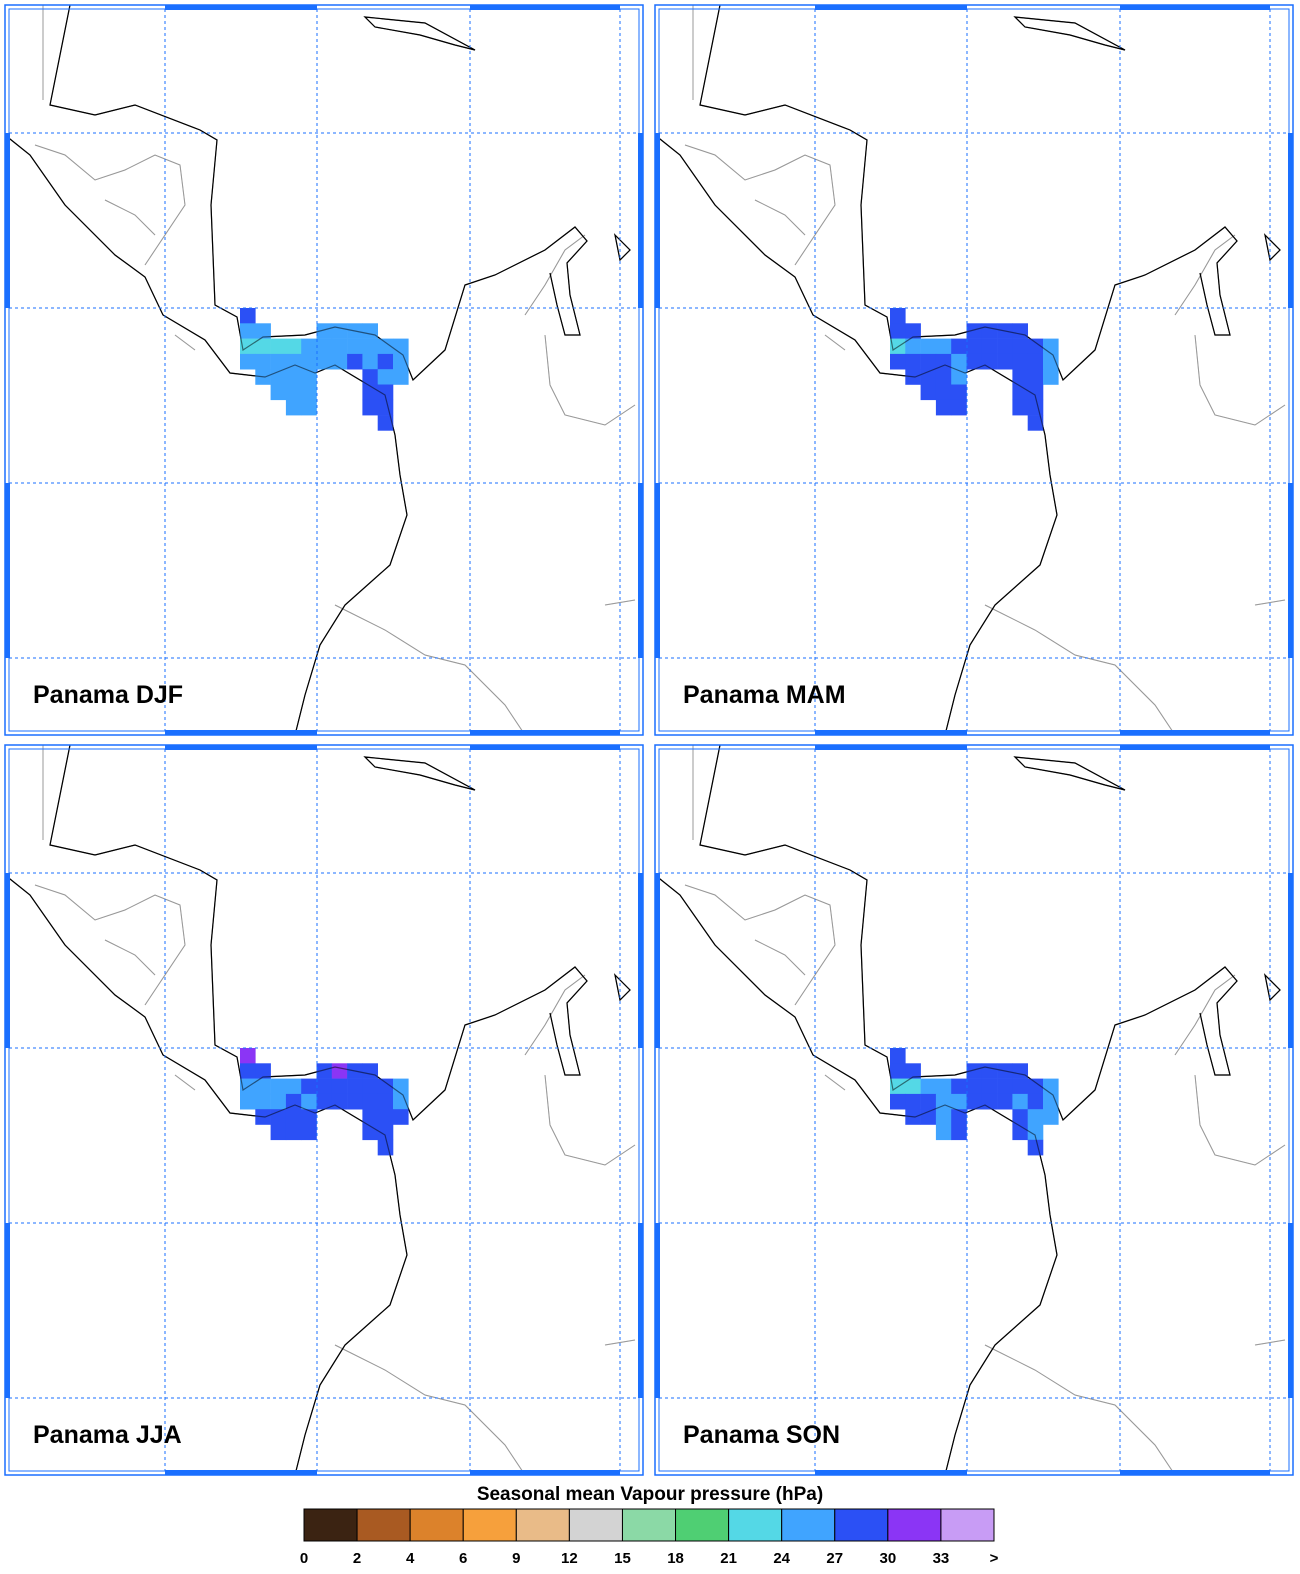 The image size is (1300, 1574). Describe the element at coordinates (781, 1558) in the screenshot. I see `colorbar-tick-label: 24` at that location.